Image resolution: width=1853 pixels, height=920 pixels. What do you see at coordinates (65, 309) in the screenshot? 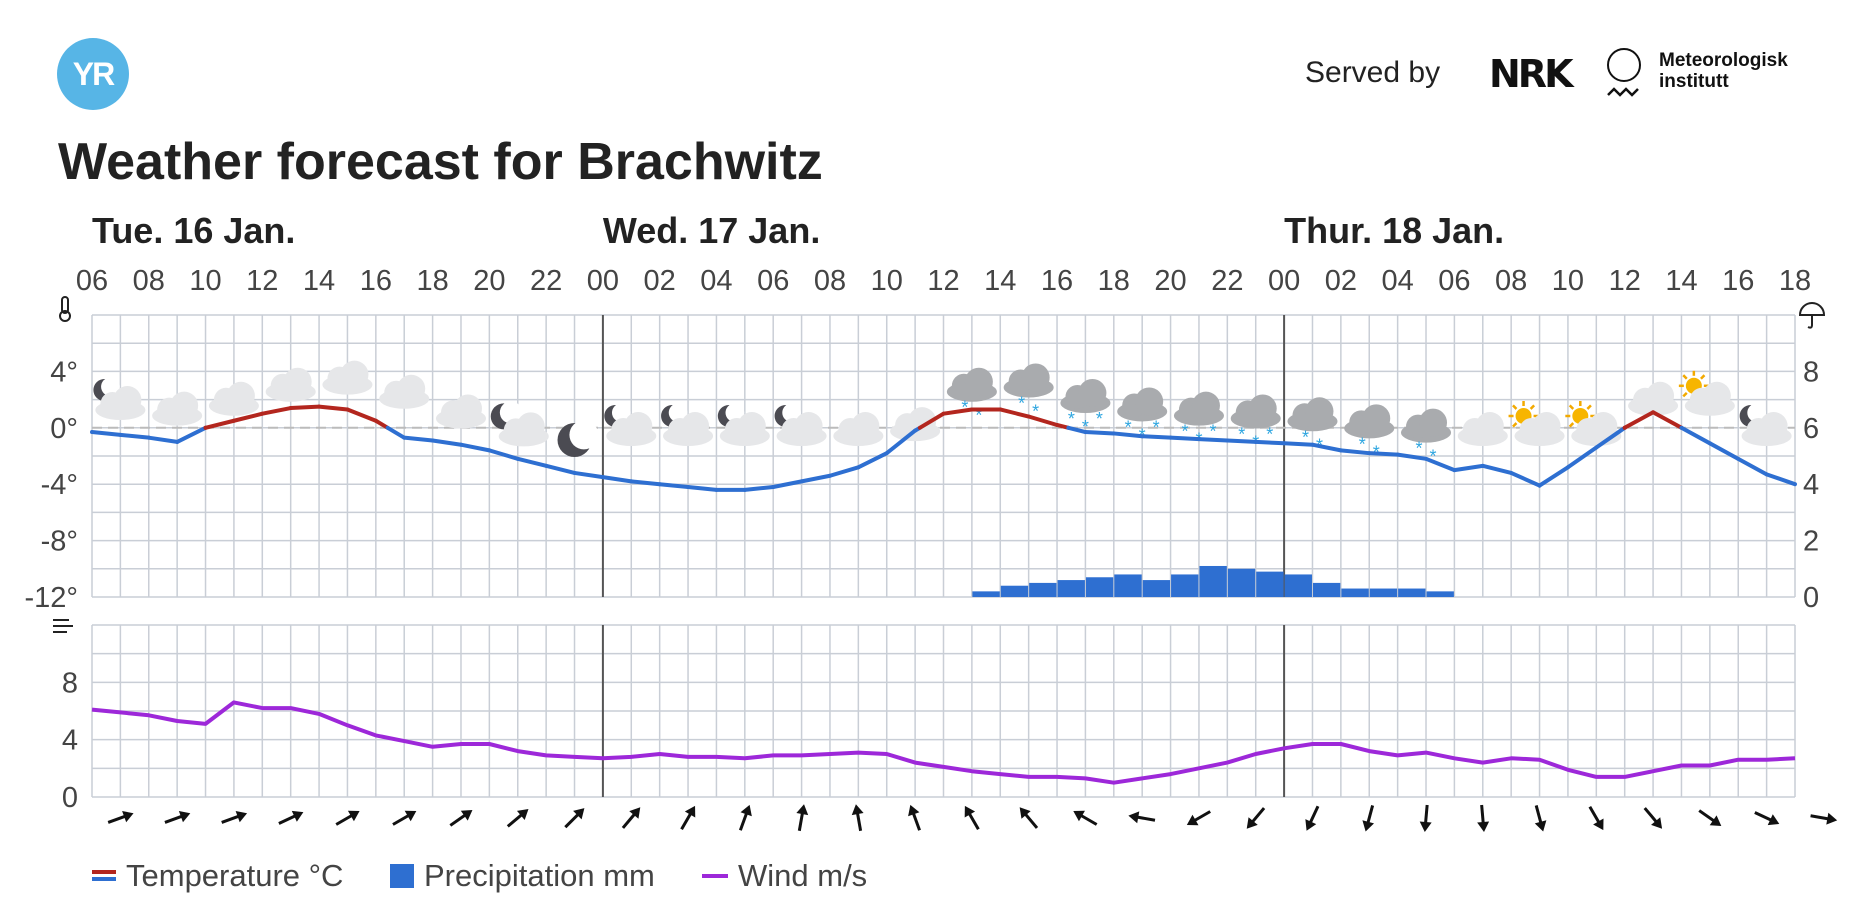
I see `thermometer-icon` at bounding box center [65, 309].